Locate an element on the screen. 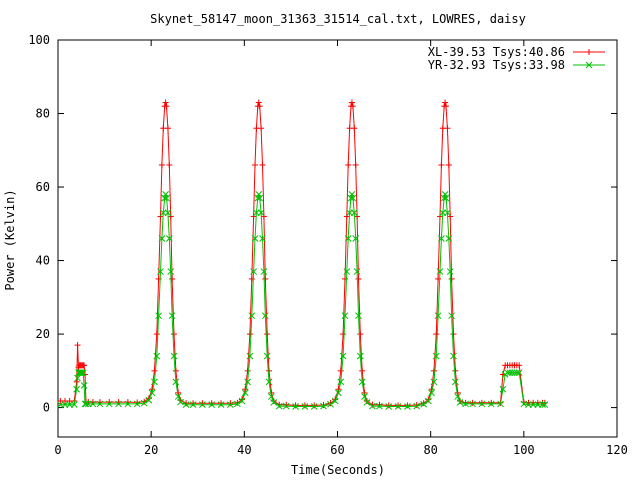 The width and height of the screenshot is (640, 480). legend-swatch-marker is located at coordinates (589, 52).